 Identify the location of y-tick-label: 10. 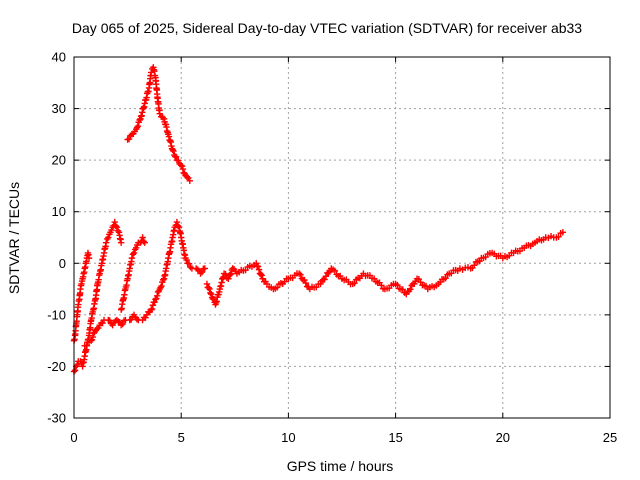
(59, 211).